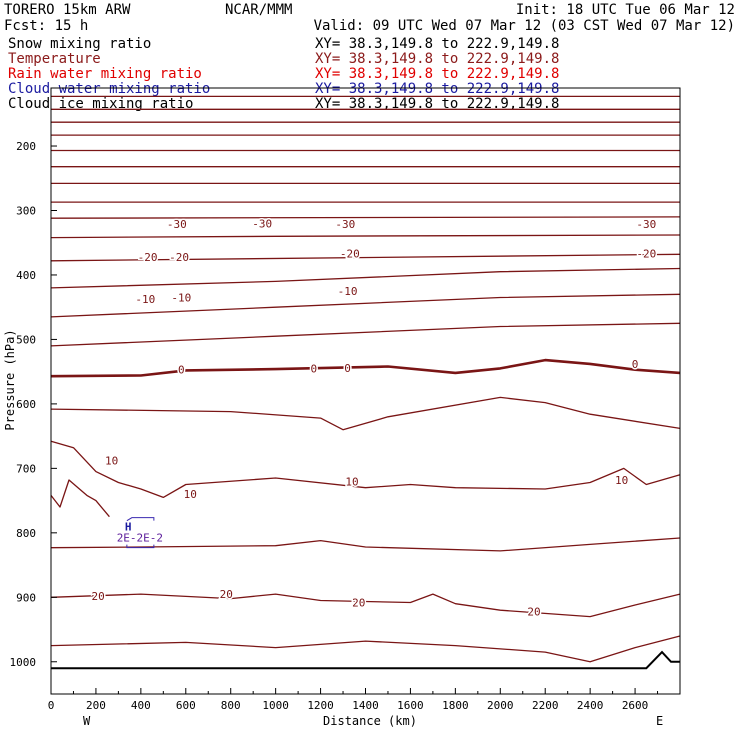 The width and height of the screenshot is (740, 740). Describe the element at coordinates (140, 519) in the screenshot. I see `center-bracket-top` at that location.